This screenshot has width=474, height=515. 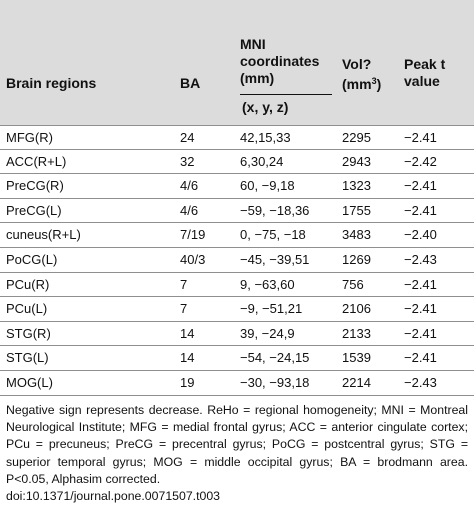 I want to click on cell-coordinates: −59, −18,36, so click(x=275, y=210).